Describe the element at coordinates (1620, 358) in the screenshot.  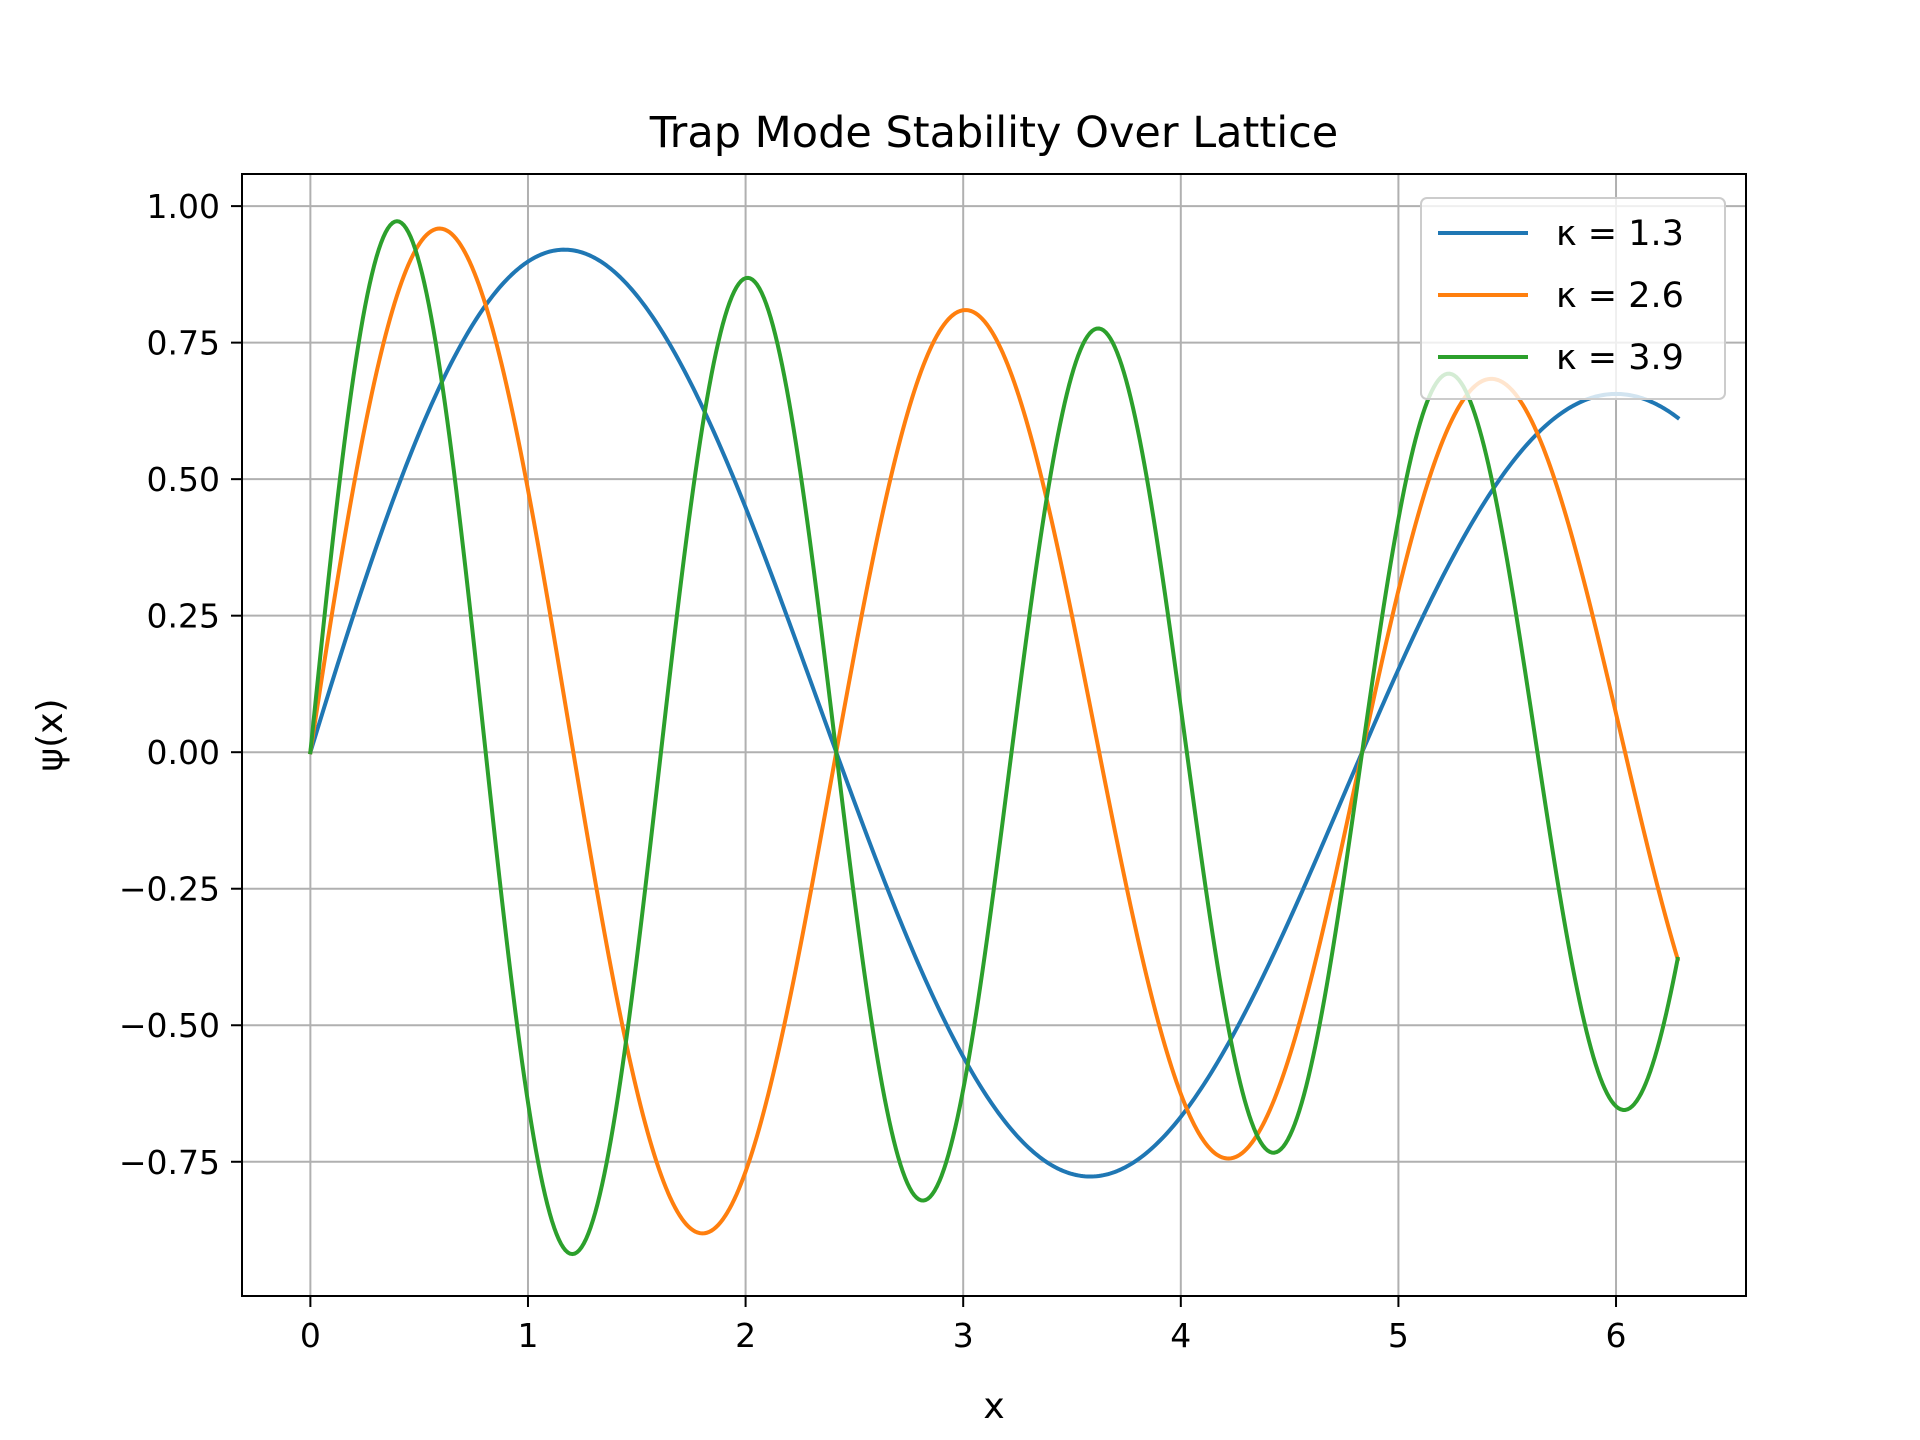
I see `legend-label-3: κ = 3.9` at that location.